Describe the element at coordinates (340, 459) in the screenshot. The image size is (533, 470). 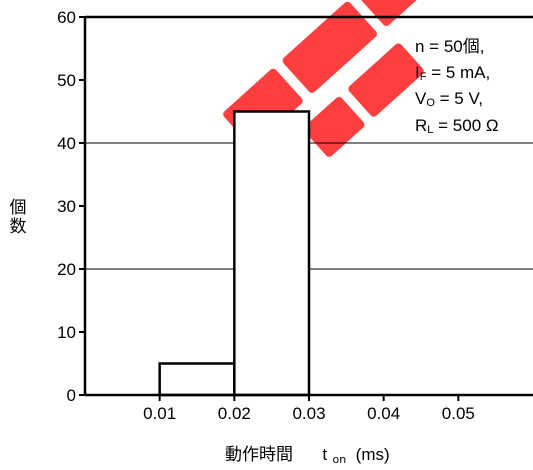
I see `x-axis-title-symbol-subscript: on` at that location.